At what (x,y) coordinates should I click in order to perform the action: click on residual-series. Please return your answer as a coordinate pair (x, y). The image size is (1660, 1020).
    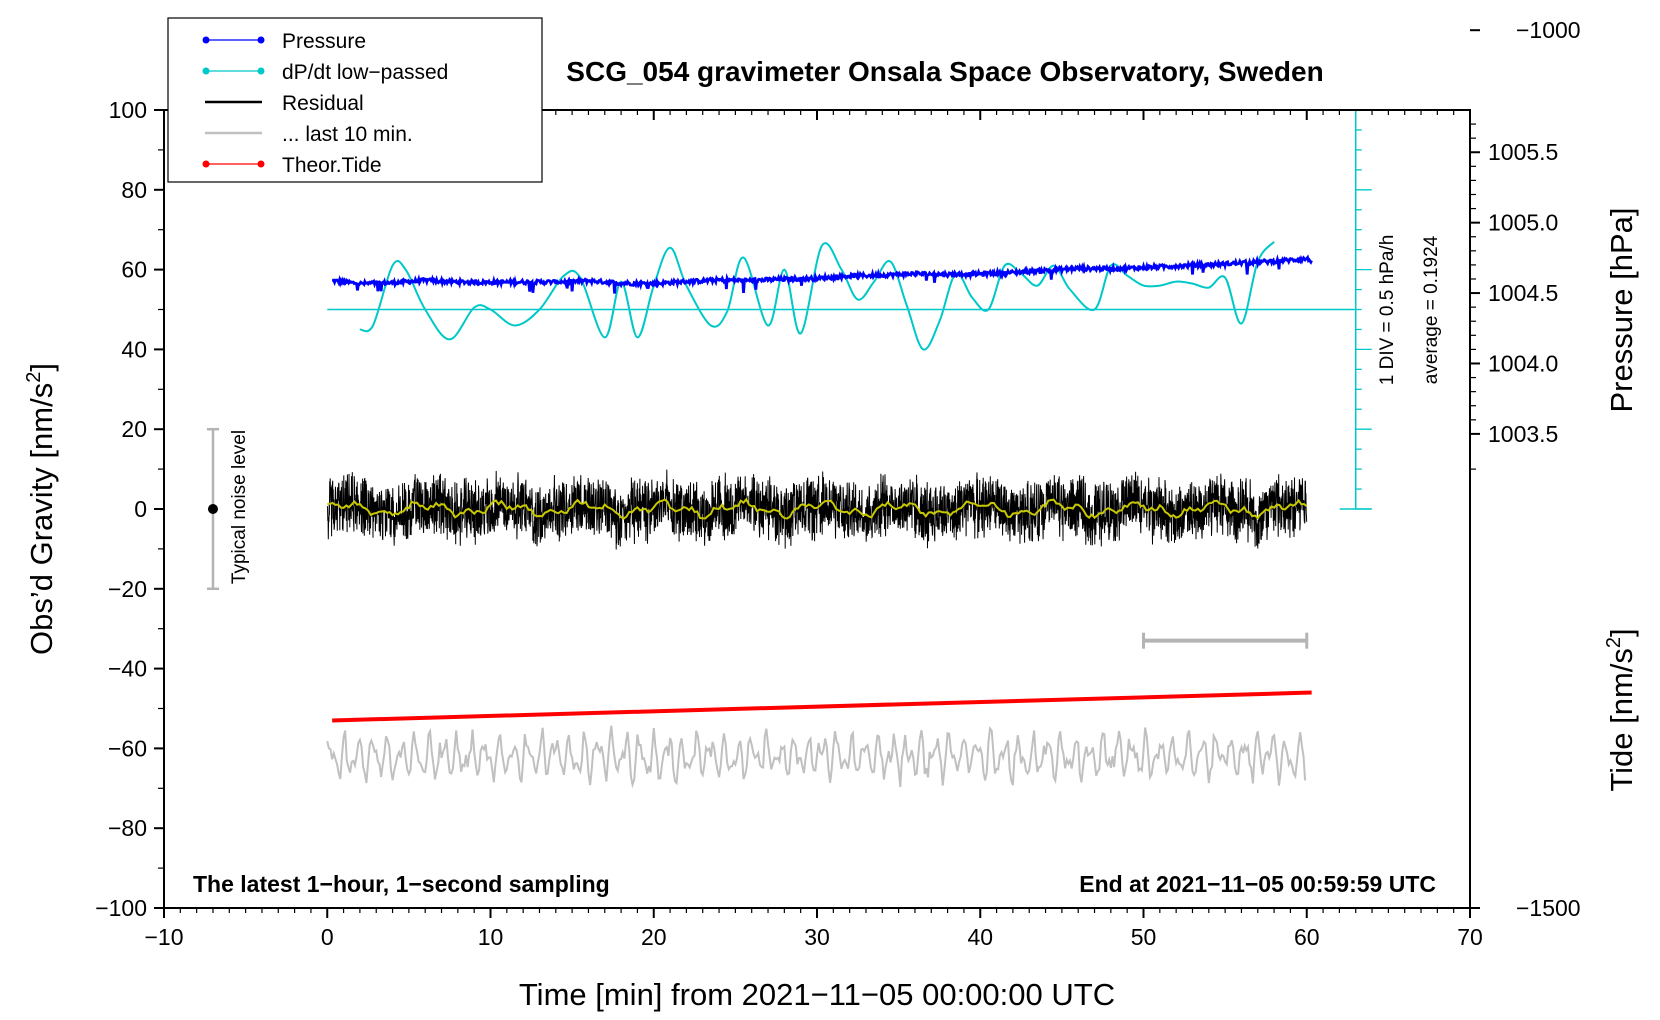
    Looking at the image, I should click on (817, 509).